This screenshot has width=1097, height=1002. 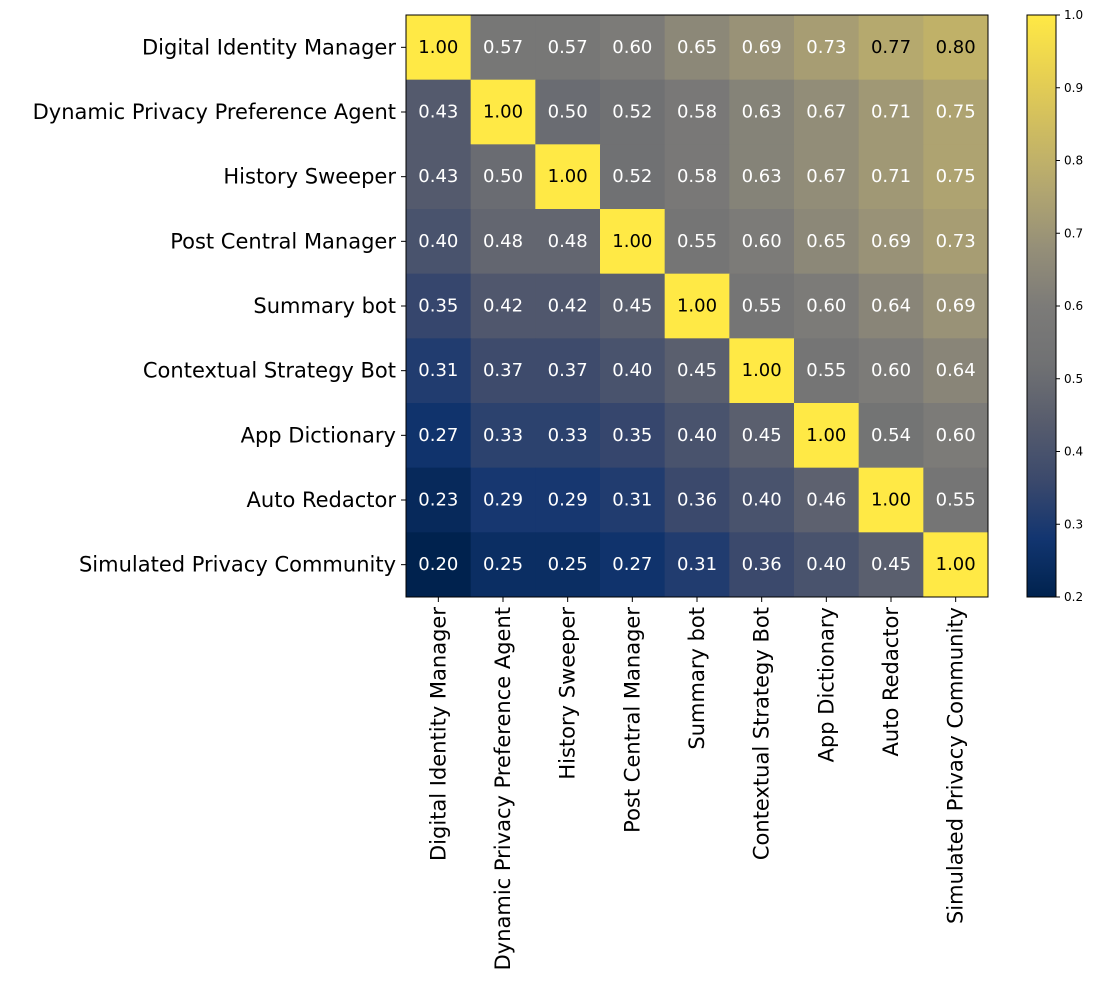 What do you see at coordinates (568, 693) in the screenshot?
I see `x-tick-label: History Sweeper` at bounding box center [568, 693].